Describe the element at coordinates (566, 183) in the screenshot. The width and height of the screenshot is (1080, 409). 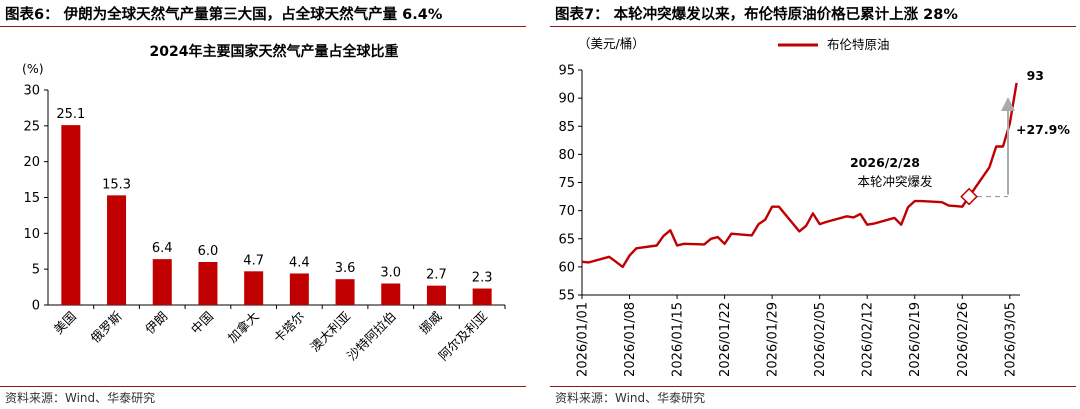
I see `y-tick-label: 75` at that location.